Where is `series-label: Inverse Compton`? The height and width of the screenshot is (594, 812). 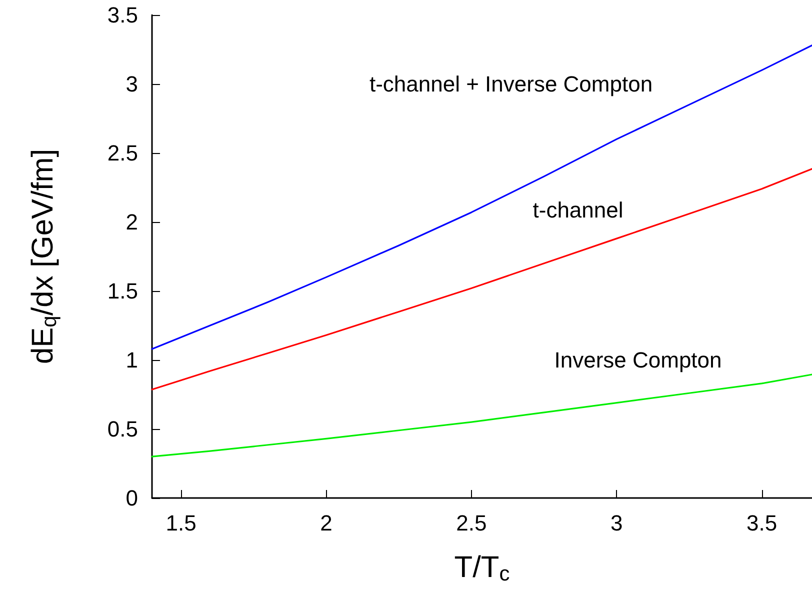
series-label: Inverse Compton is located at coordinates (638, 360).